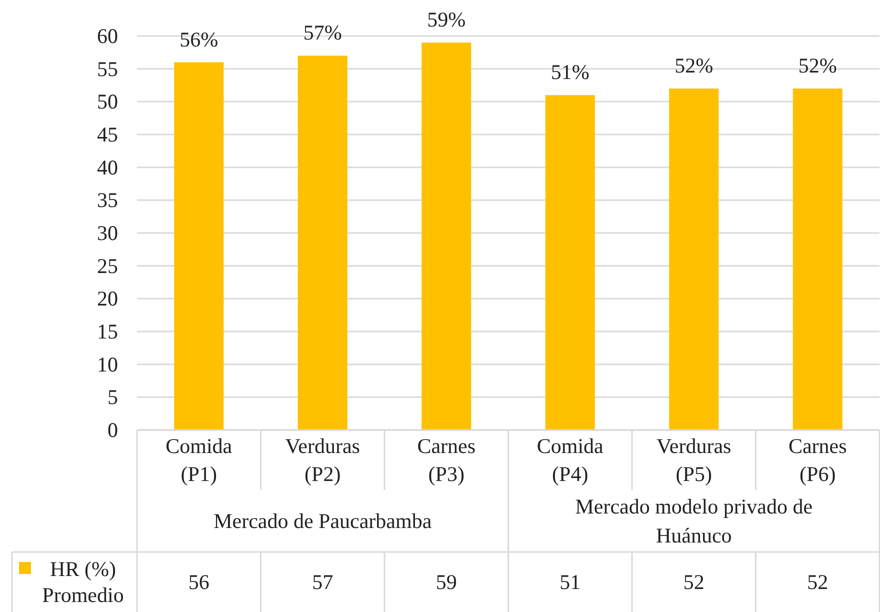 The image size is (880, 612). Describe the element at coordinates (446, 460) in the screenshot. I see `x-tick-label: Carnes (P3)` at that location.